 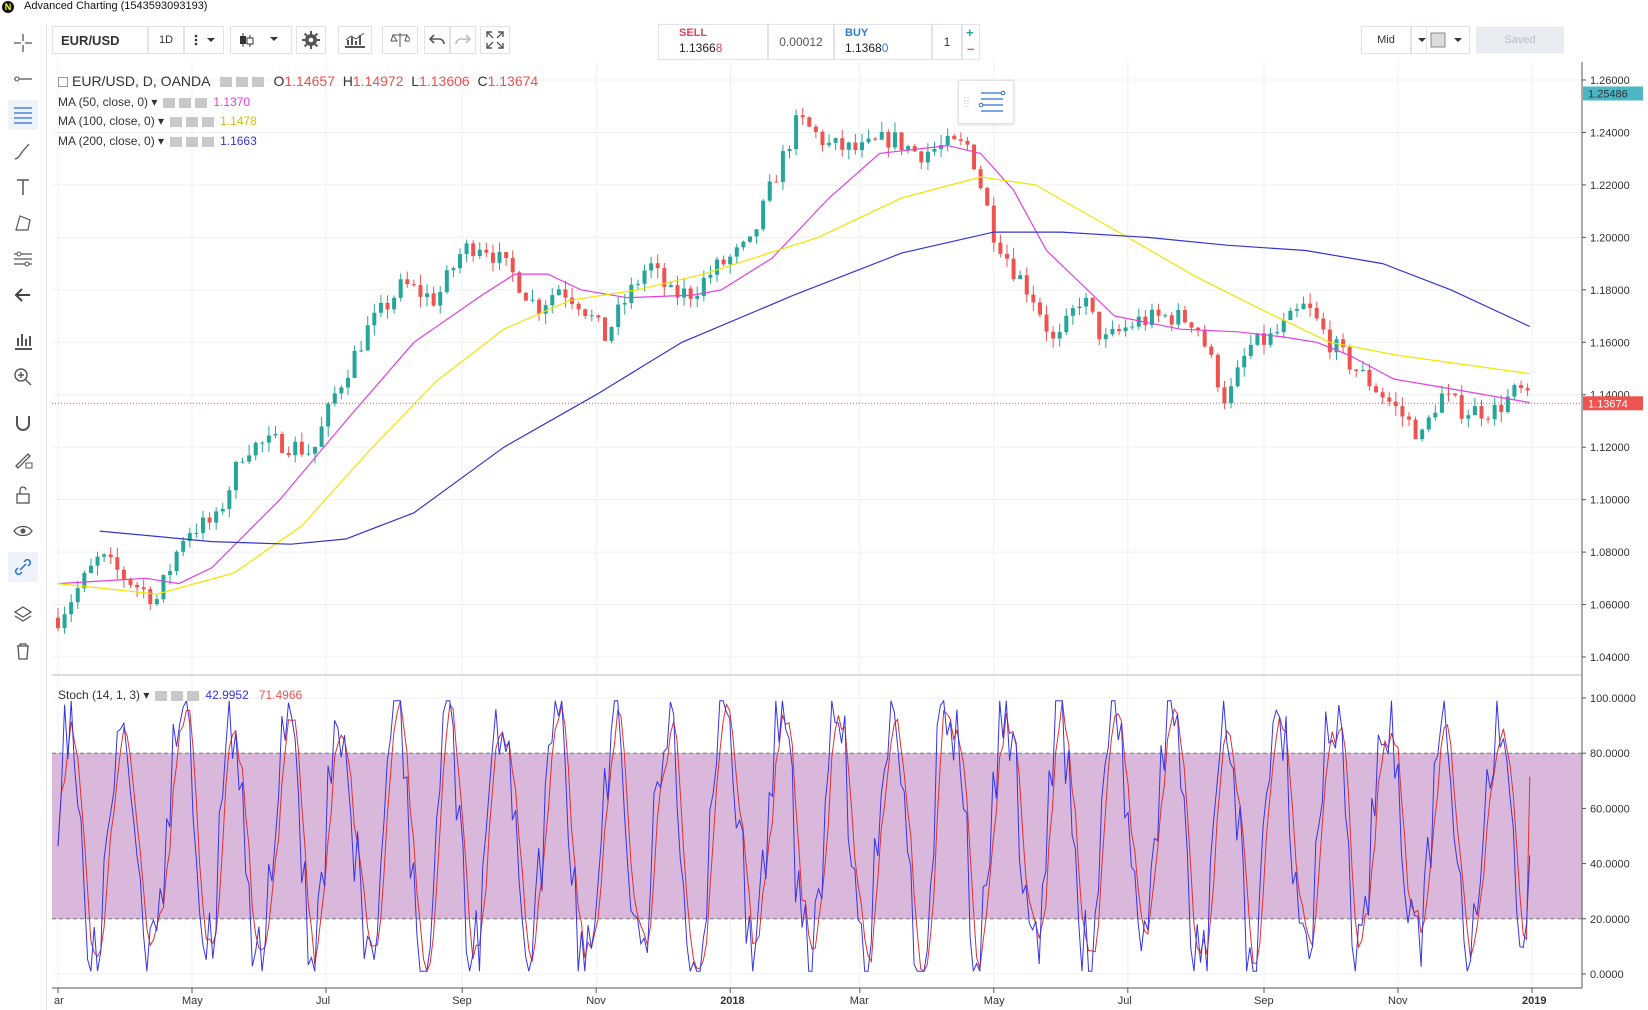 I want to click on ma50-legend: MA (50, close, 0) ▾ 1.1370, so click(x=154, y=102).